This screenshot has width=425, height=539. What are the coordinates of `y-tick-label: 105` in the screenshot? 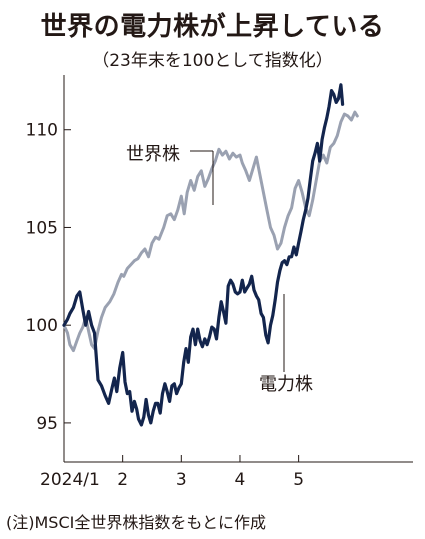 It's located at (42, 228).